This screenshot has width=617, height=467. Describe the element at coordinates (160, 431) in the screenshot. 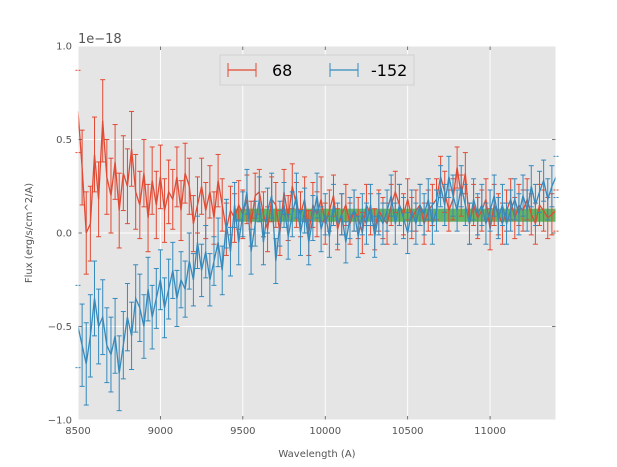

I see `x-tick-label: 9000` at that location.